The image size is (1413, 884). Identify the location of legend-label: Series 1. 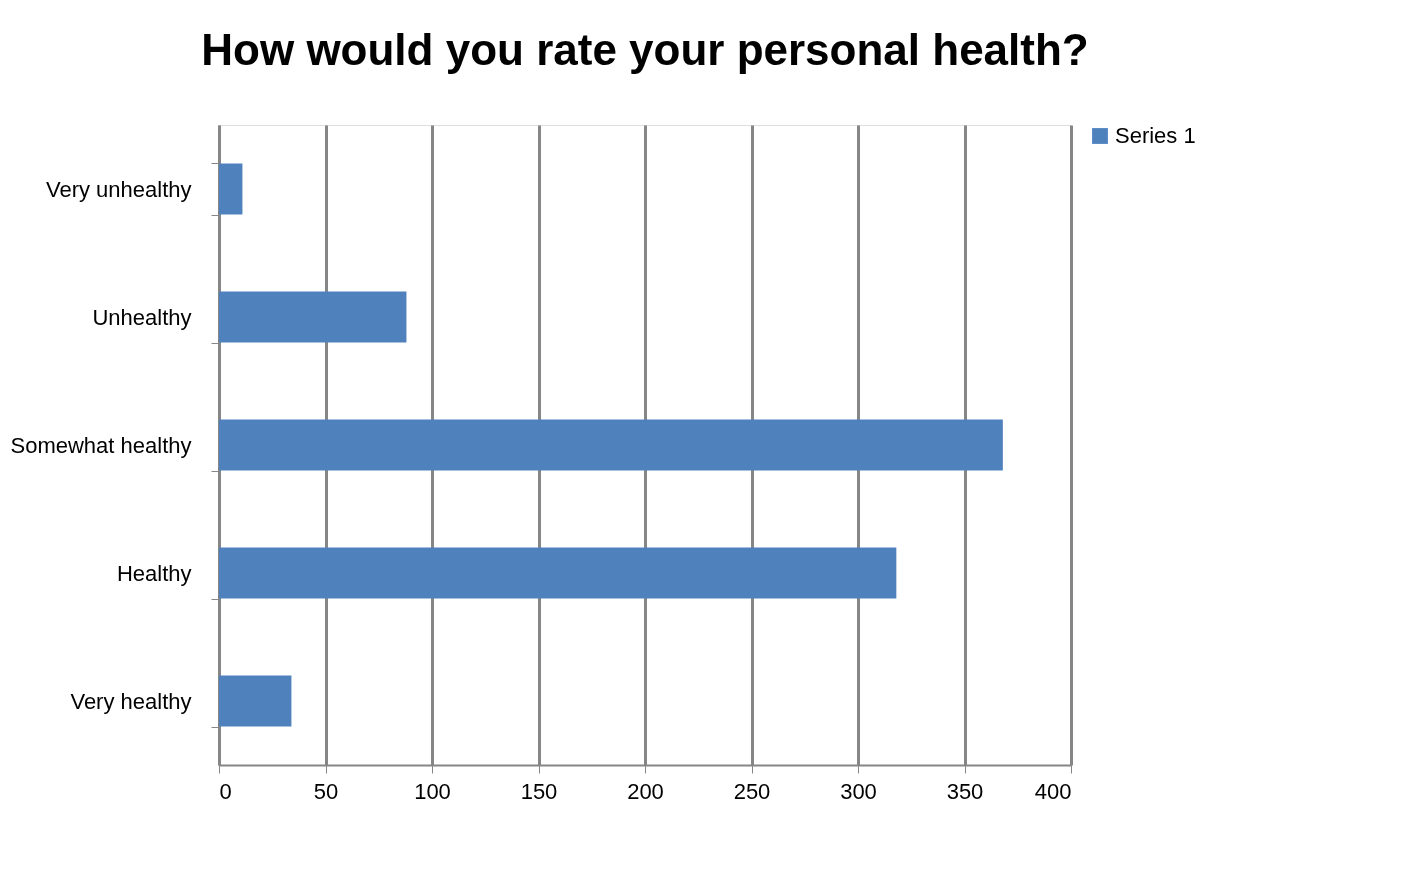
(1155, 135).